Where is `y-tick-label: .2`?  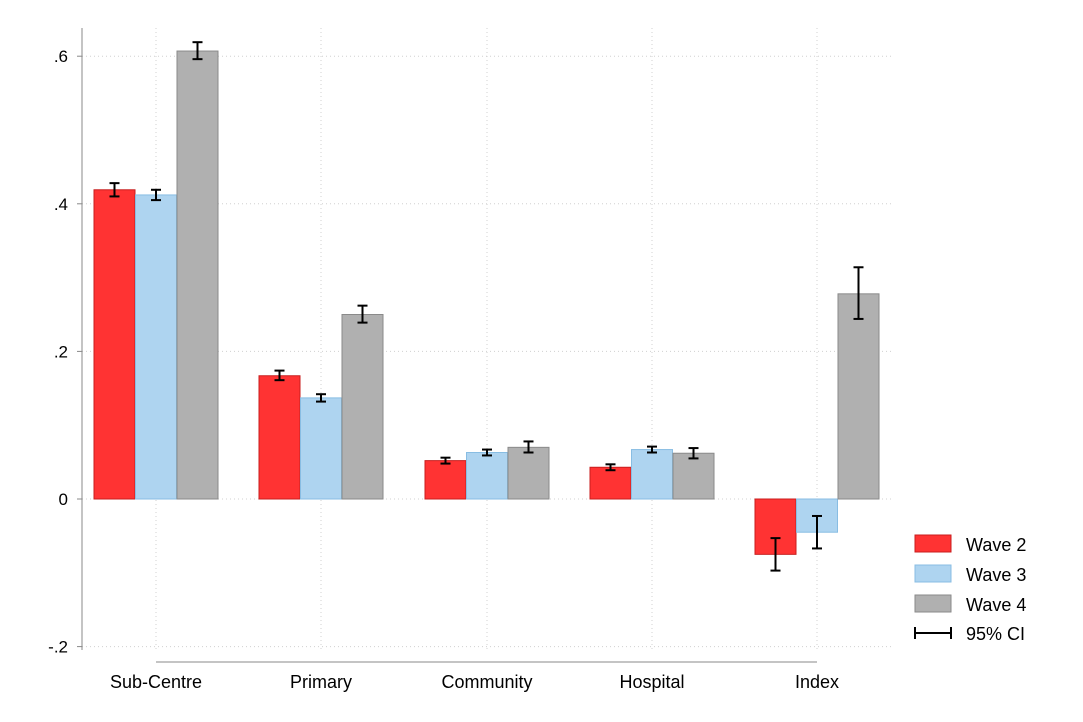
y-tick-label: .2 is located at coordinates (61, 351).